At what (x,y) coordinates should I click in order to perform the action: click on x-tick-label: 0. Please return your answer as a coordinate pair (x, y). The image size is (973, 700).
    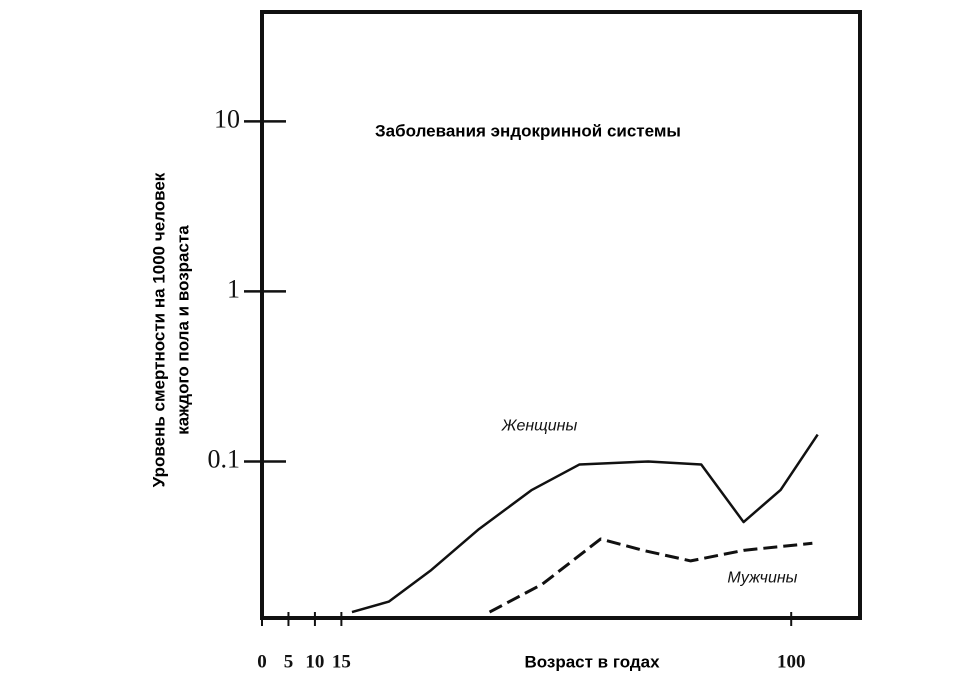
    Looking at the image, I should click on (262, 661).